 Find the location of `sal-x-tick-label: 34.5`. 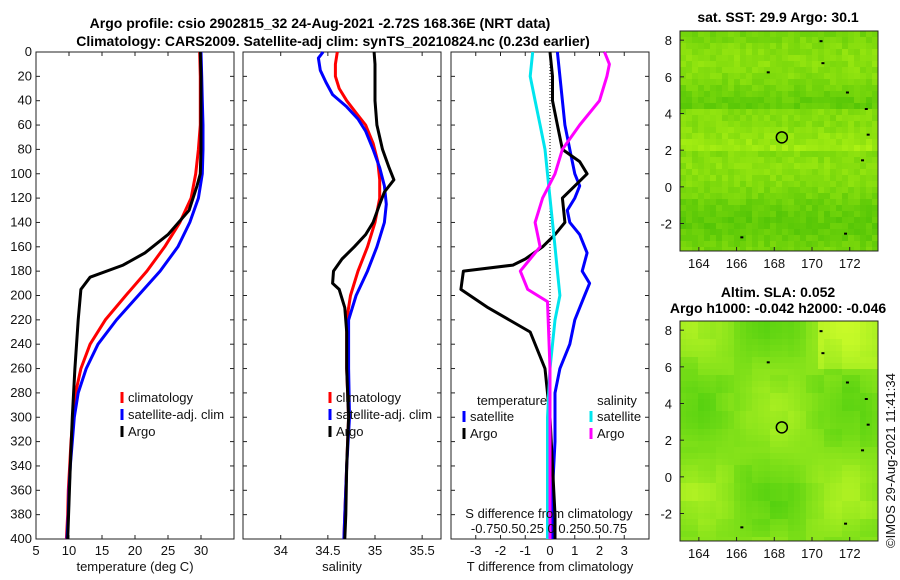

sal-x-tick-label: 34.5 is located at coordinates (327, 550).